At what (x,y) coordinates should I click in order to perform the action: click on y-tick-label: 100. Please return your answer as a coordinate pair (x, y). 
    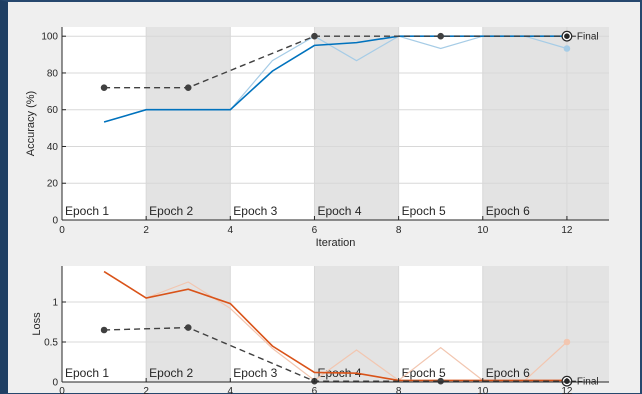
    Looking at the image, I should click on (49, 37).